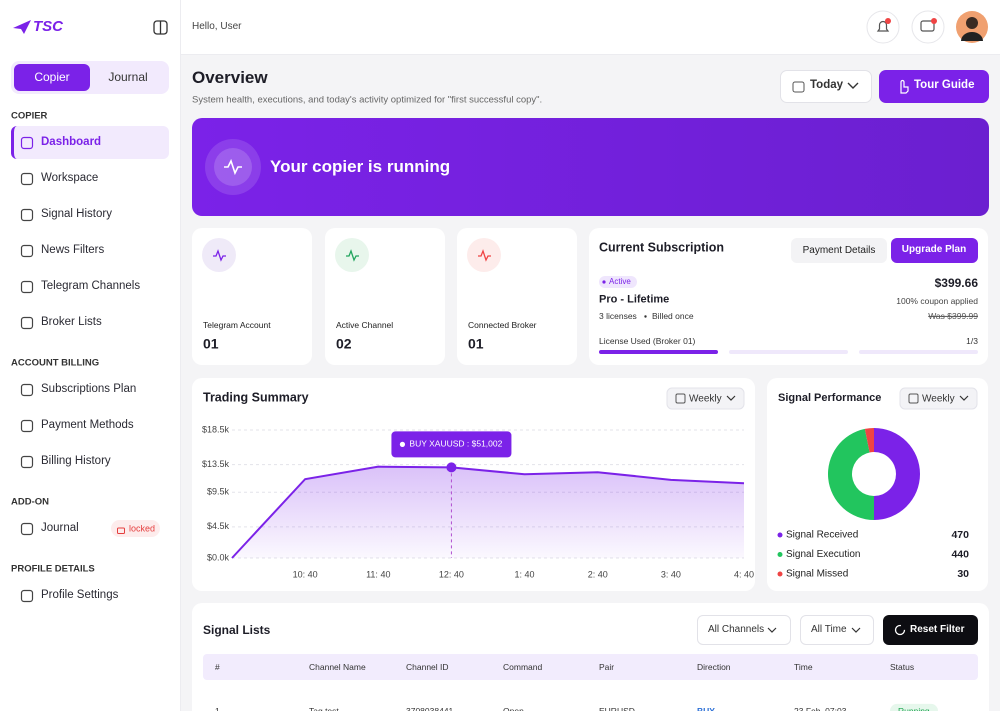  What do you see at coordinates (455, 444) in the screenshot?
I see `tooltip-text: BUY XAUUSD : $51,002` at bounding box center [455, 444].